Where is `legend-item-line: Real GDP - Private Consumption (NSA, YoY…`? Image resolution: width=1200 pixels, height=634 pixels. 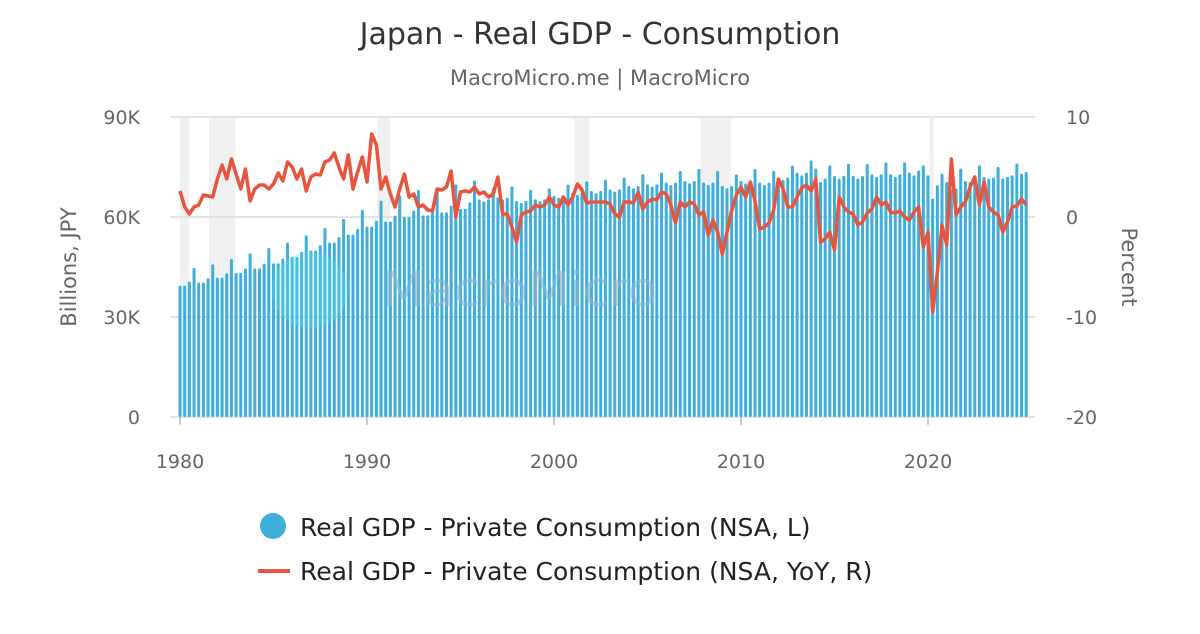 legend-item-line: Real GDP - Private Consumption (NSA, YoY… is located at coordinates (565, 571).